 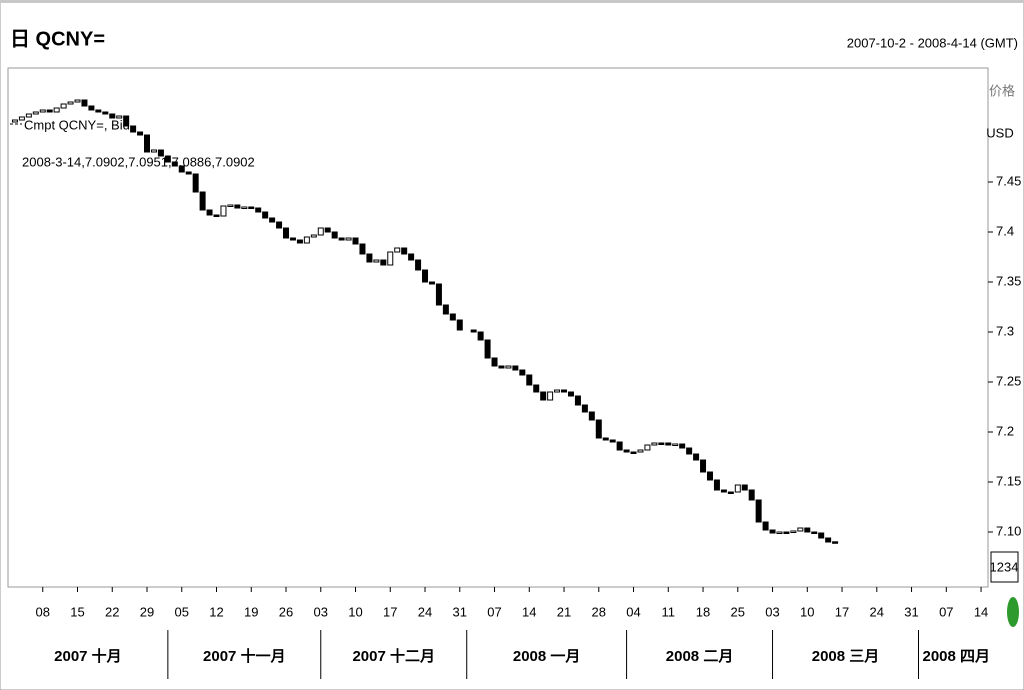 I want to click on x-tick-label: 22, so click(x=112, y=611).